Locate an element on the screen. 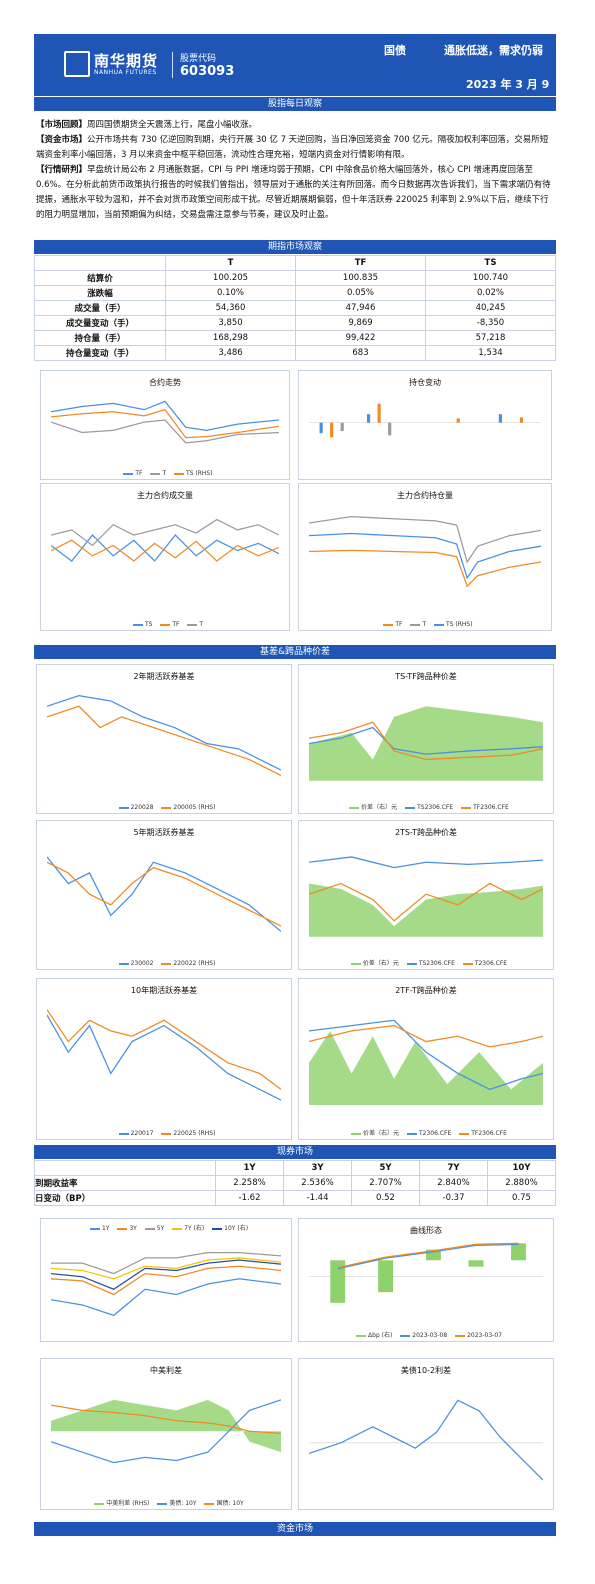  column-header: TS is located at coordinates (490, 263).